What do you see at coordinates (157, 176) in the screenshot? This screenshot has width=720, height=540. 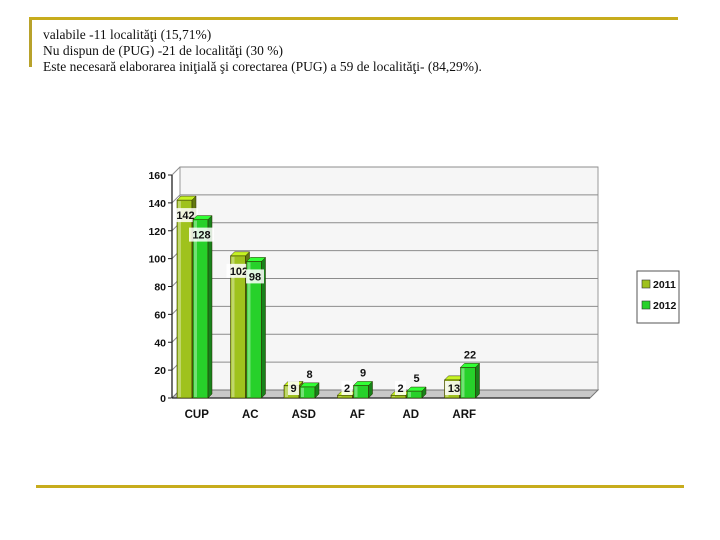 I see `y-tick-label: 160` at bounding box center [157, 176].